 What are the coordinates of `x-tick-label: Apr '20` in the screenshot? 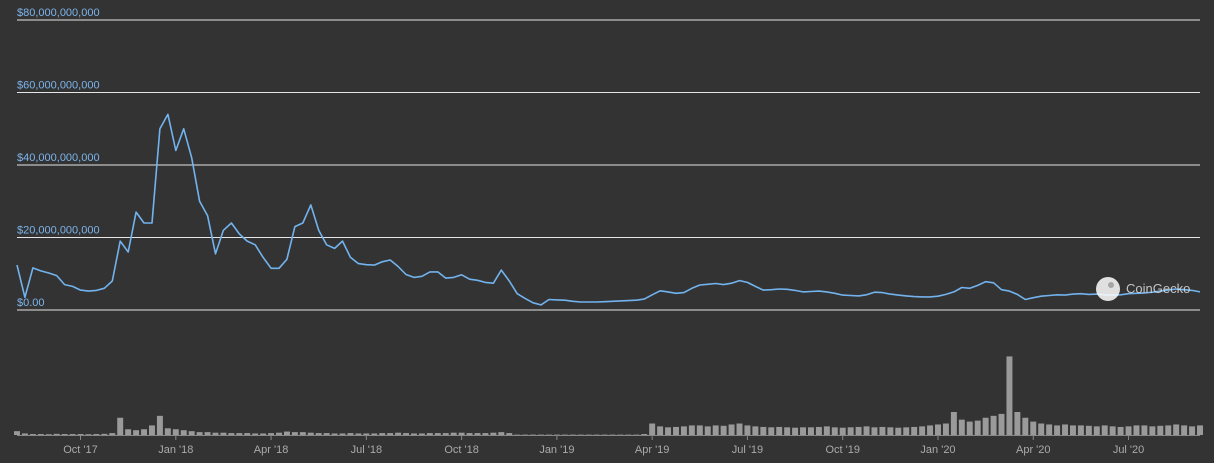 It's located at (1033, 450).